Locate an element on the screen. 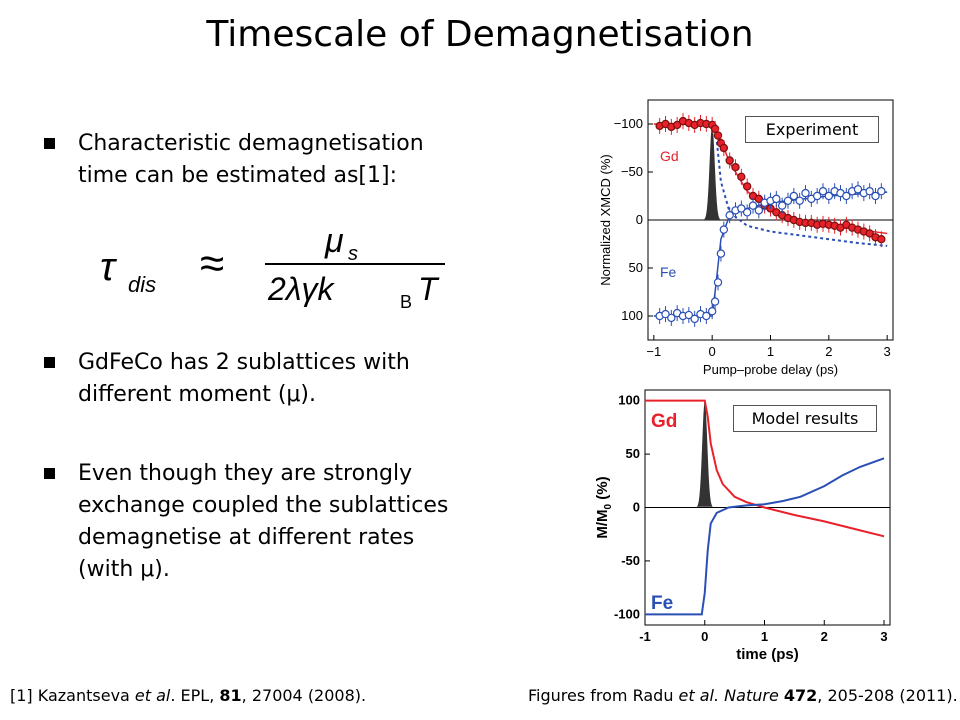 The width and height of the screenshot is (960, 720). bullet-2-line-2: different moment (μ). is located at coordinates (197, 394).